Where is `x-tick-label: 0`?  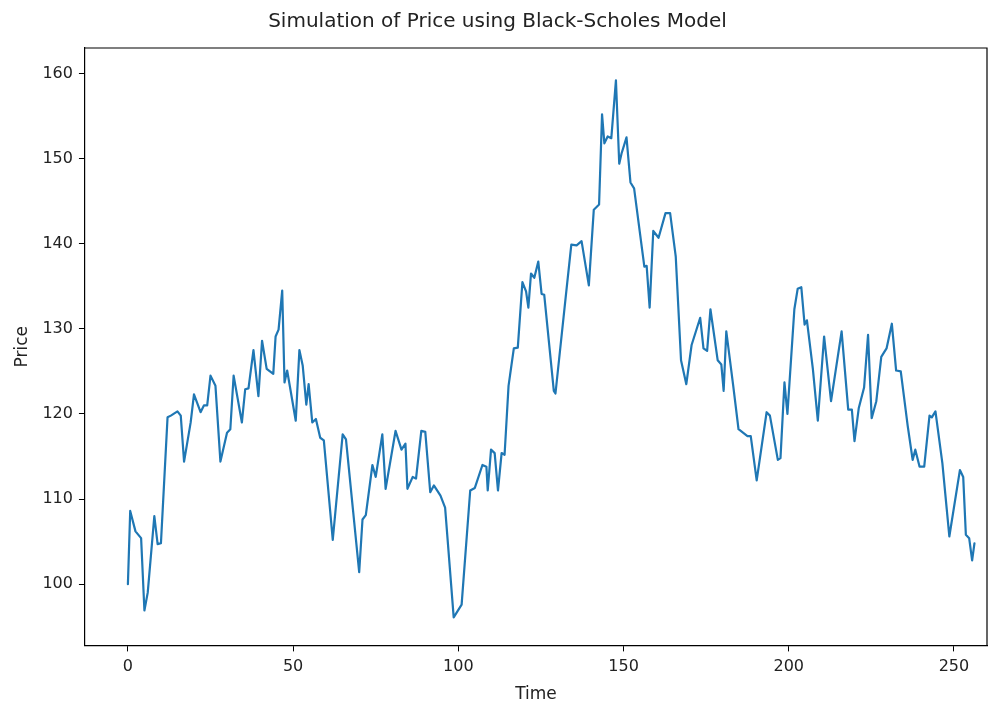
x-tick-label: 0 is located at coordinates (127, 666).